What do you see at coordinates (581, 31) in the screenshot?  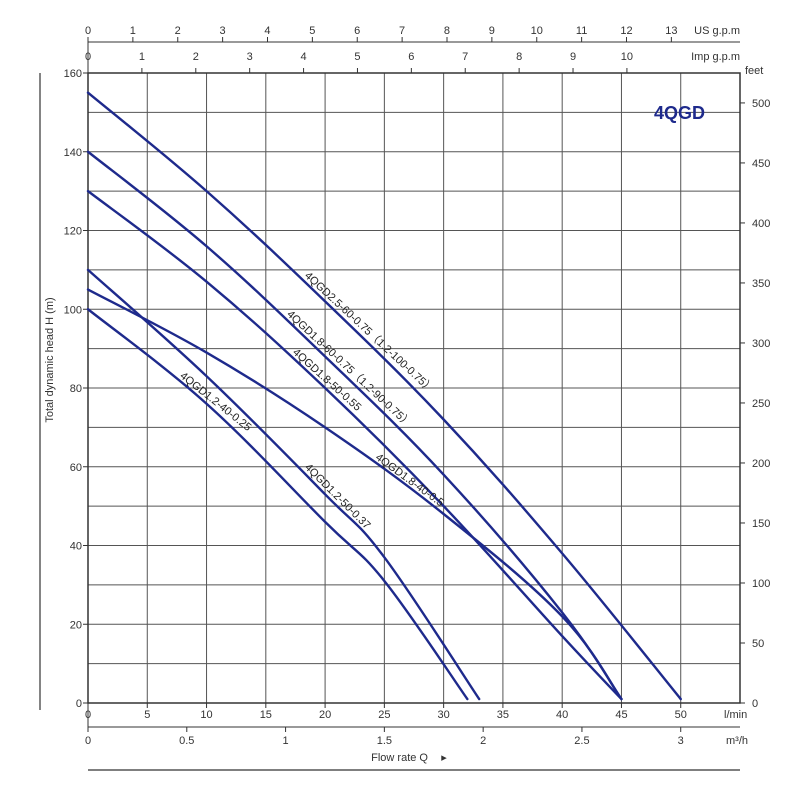 I see `usgpm-tick-label: 11` at bounding box center [581, 31].